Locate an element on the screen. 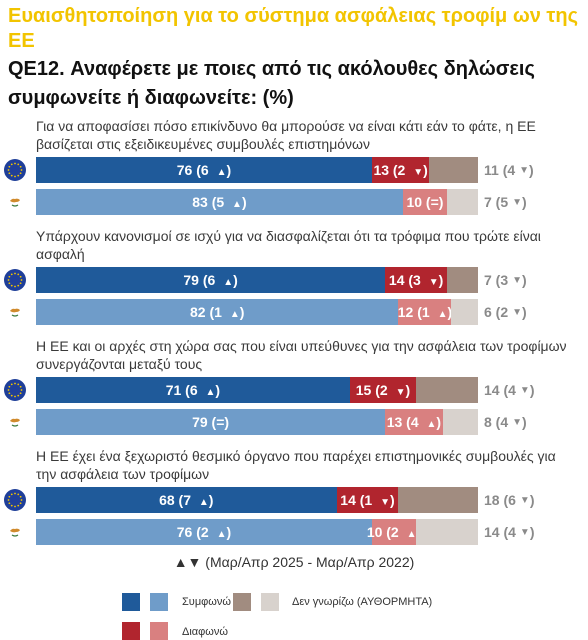 This screenshot has width=588, height=640. bar-agree-label: 79 (=) is located at coordinates (211, 422).